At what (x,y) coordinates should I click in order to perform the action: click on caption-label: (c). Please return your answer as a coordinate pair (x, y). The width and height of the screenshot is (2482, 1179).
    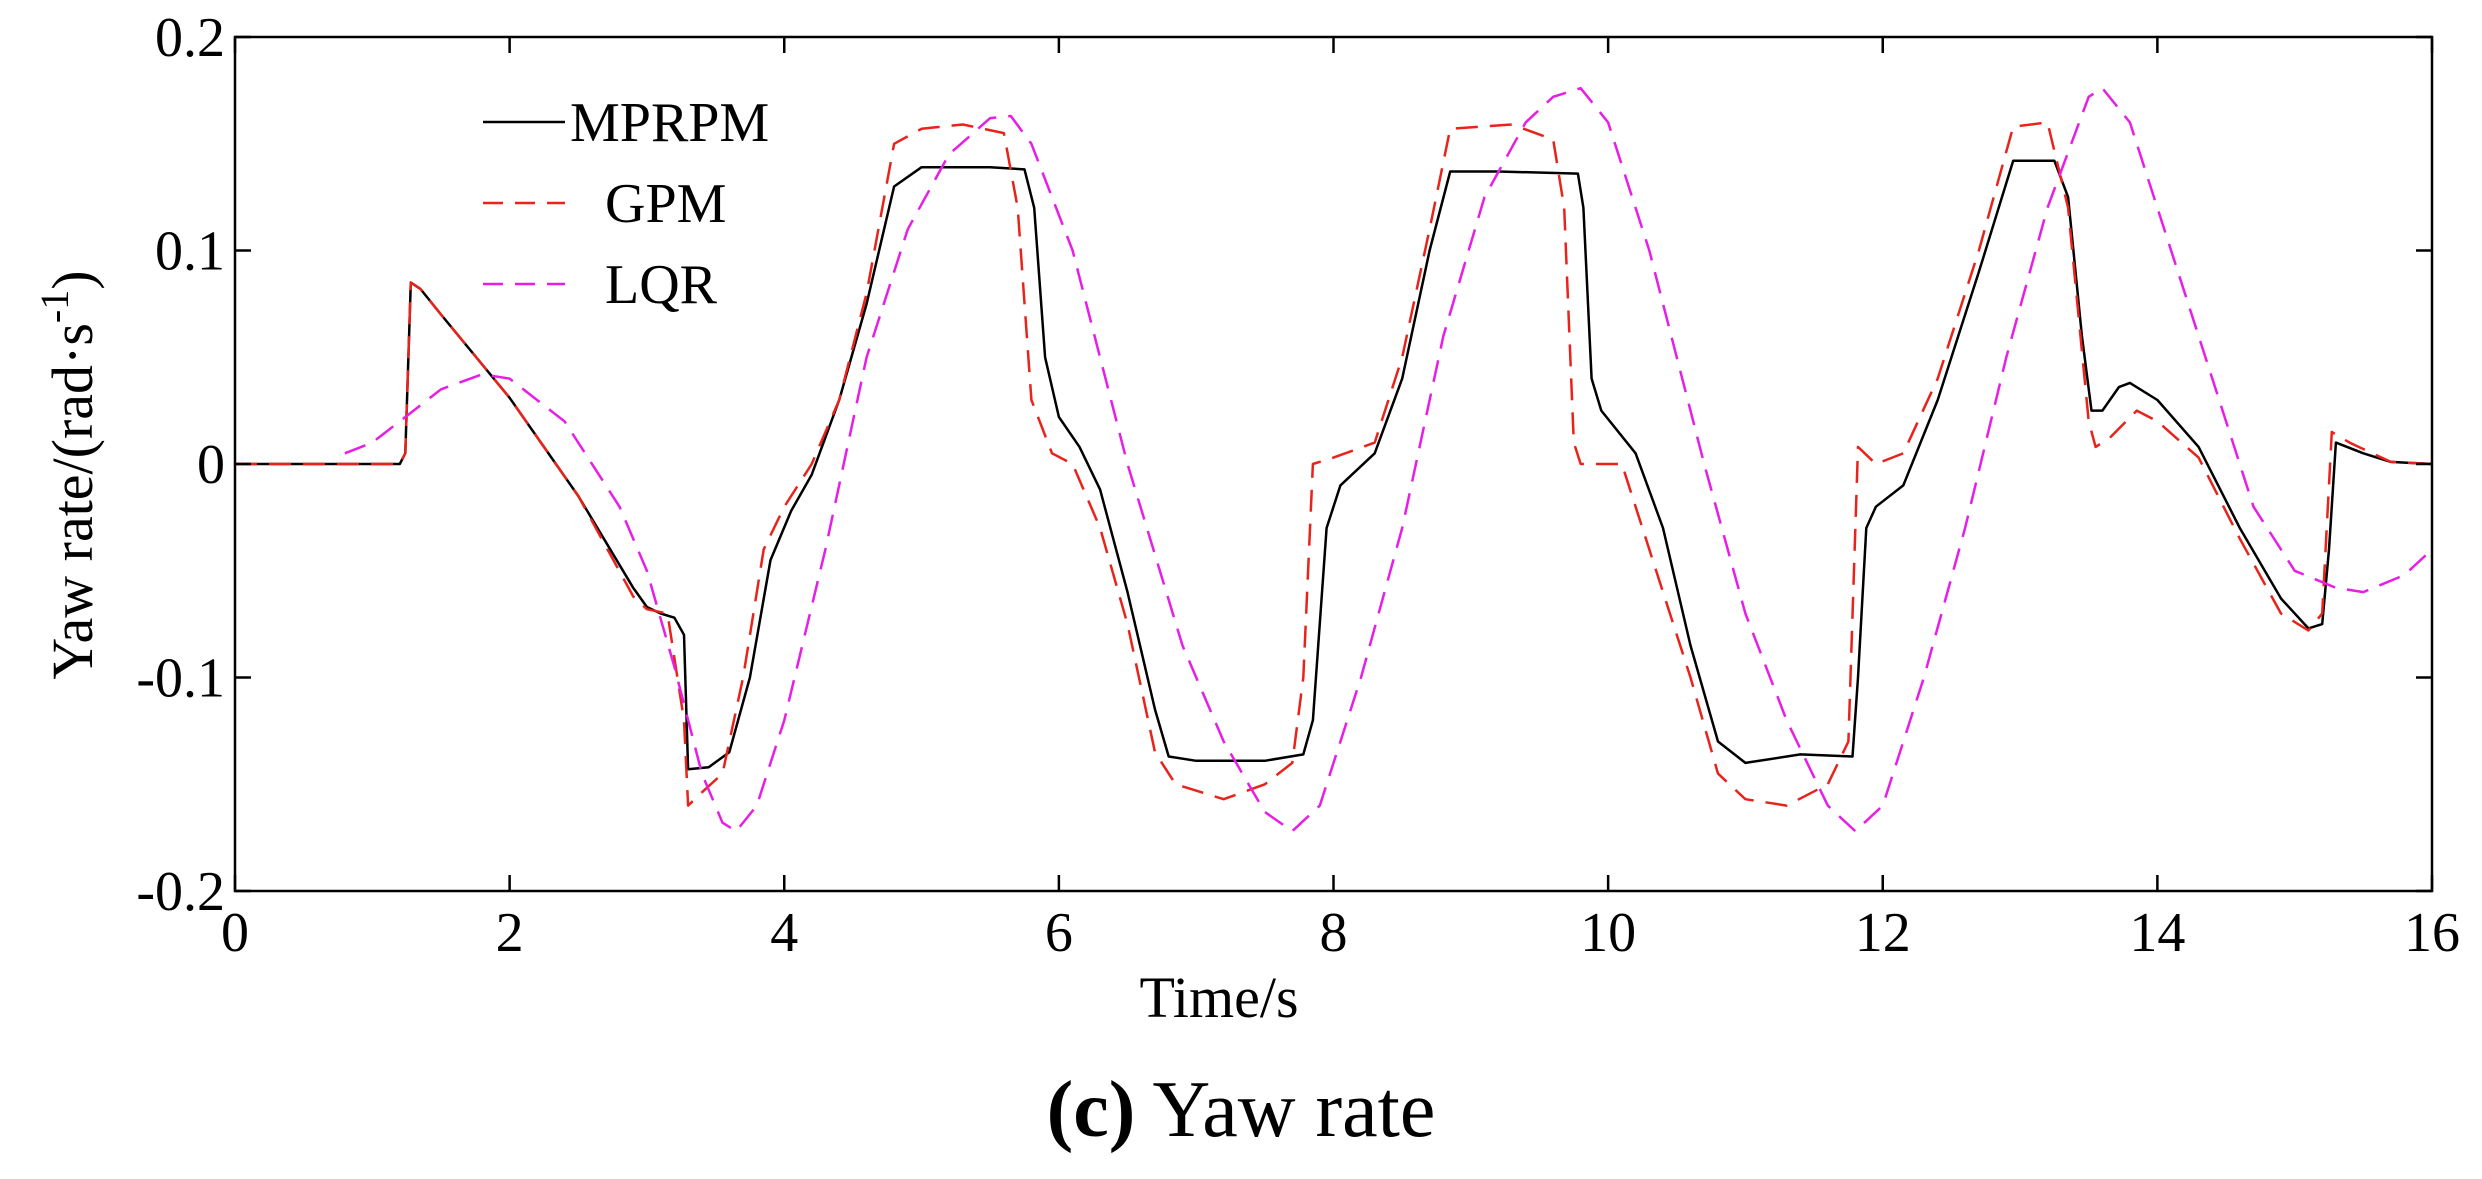
    Looking at the image, I should click on (1091, 1110).